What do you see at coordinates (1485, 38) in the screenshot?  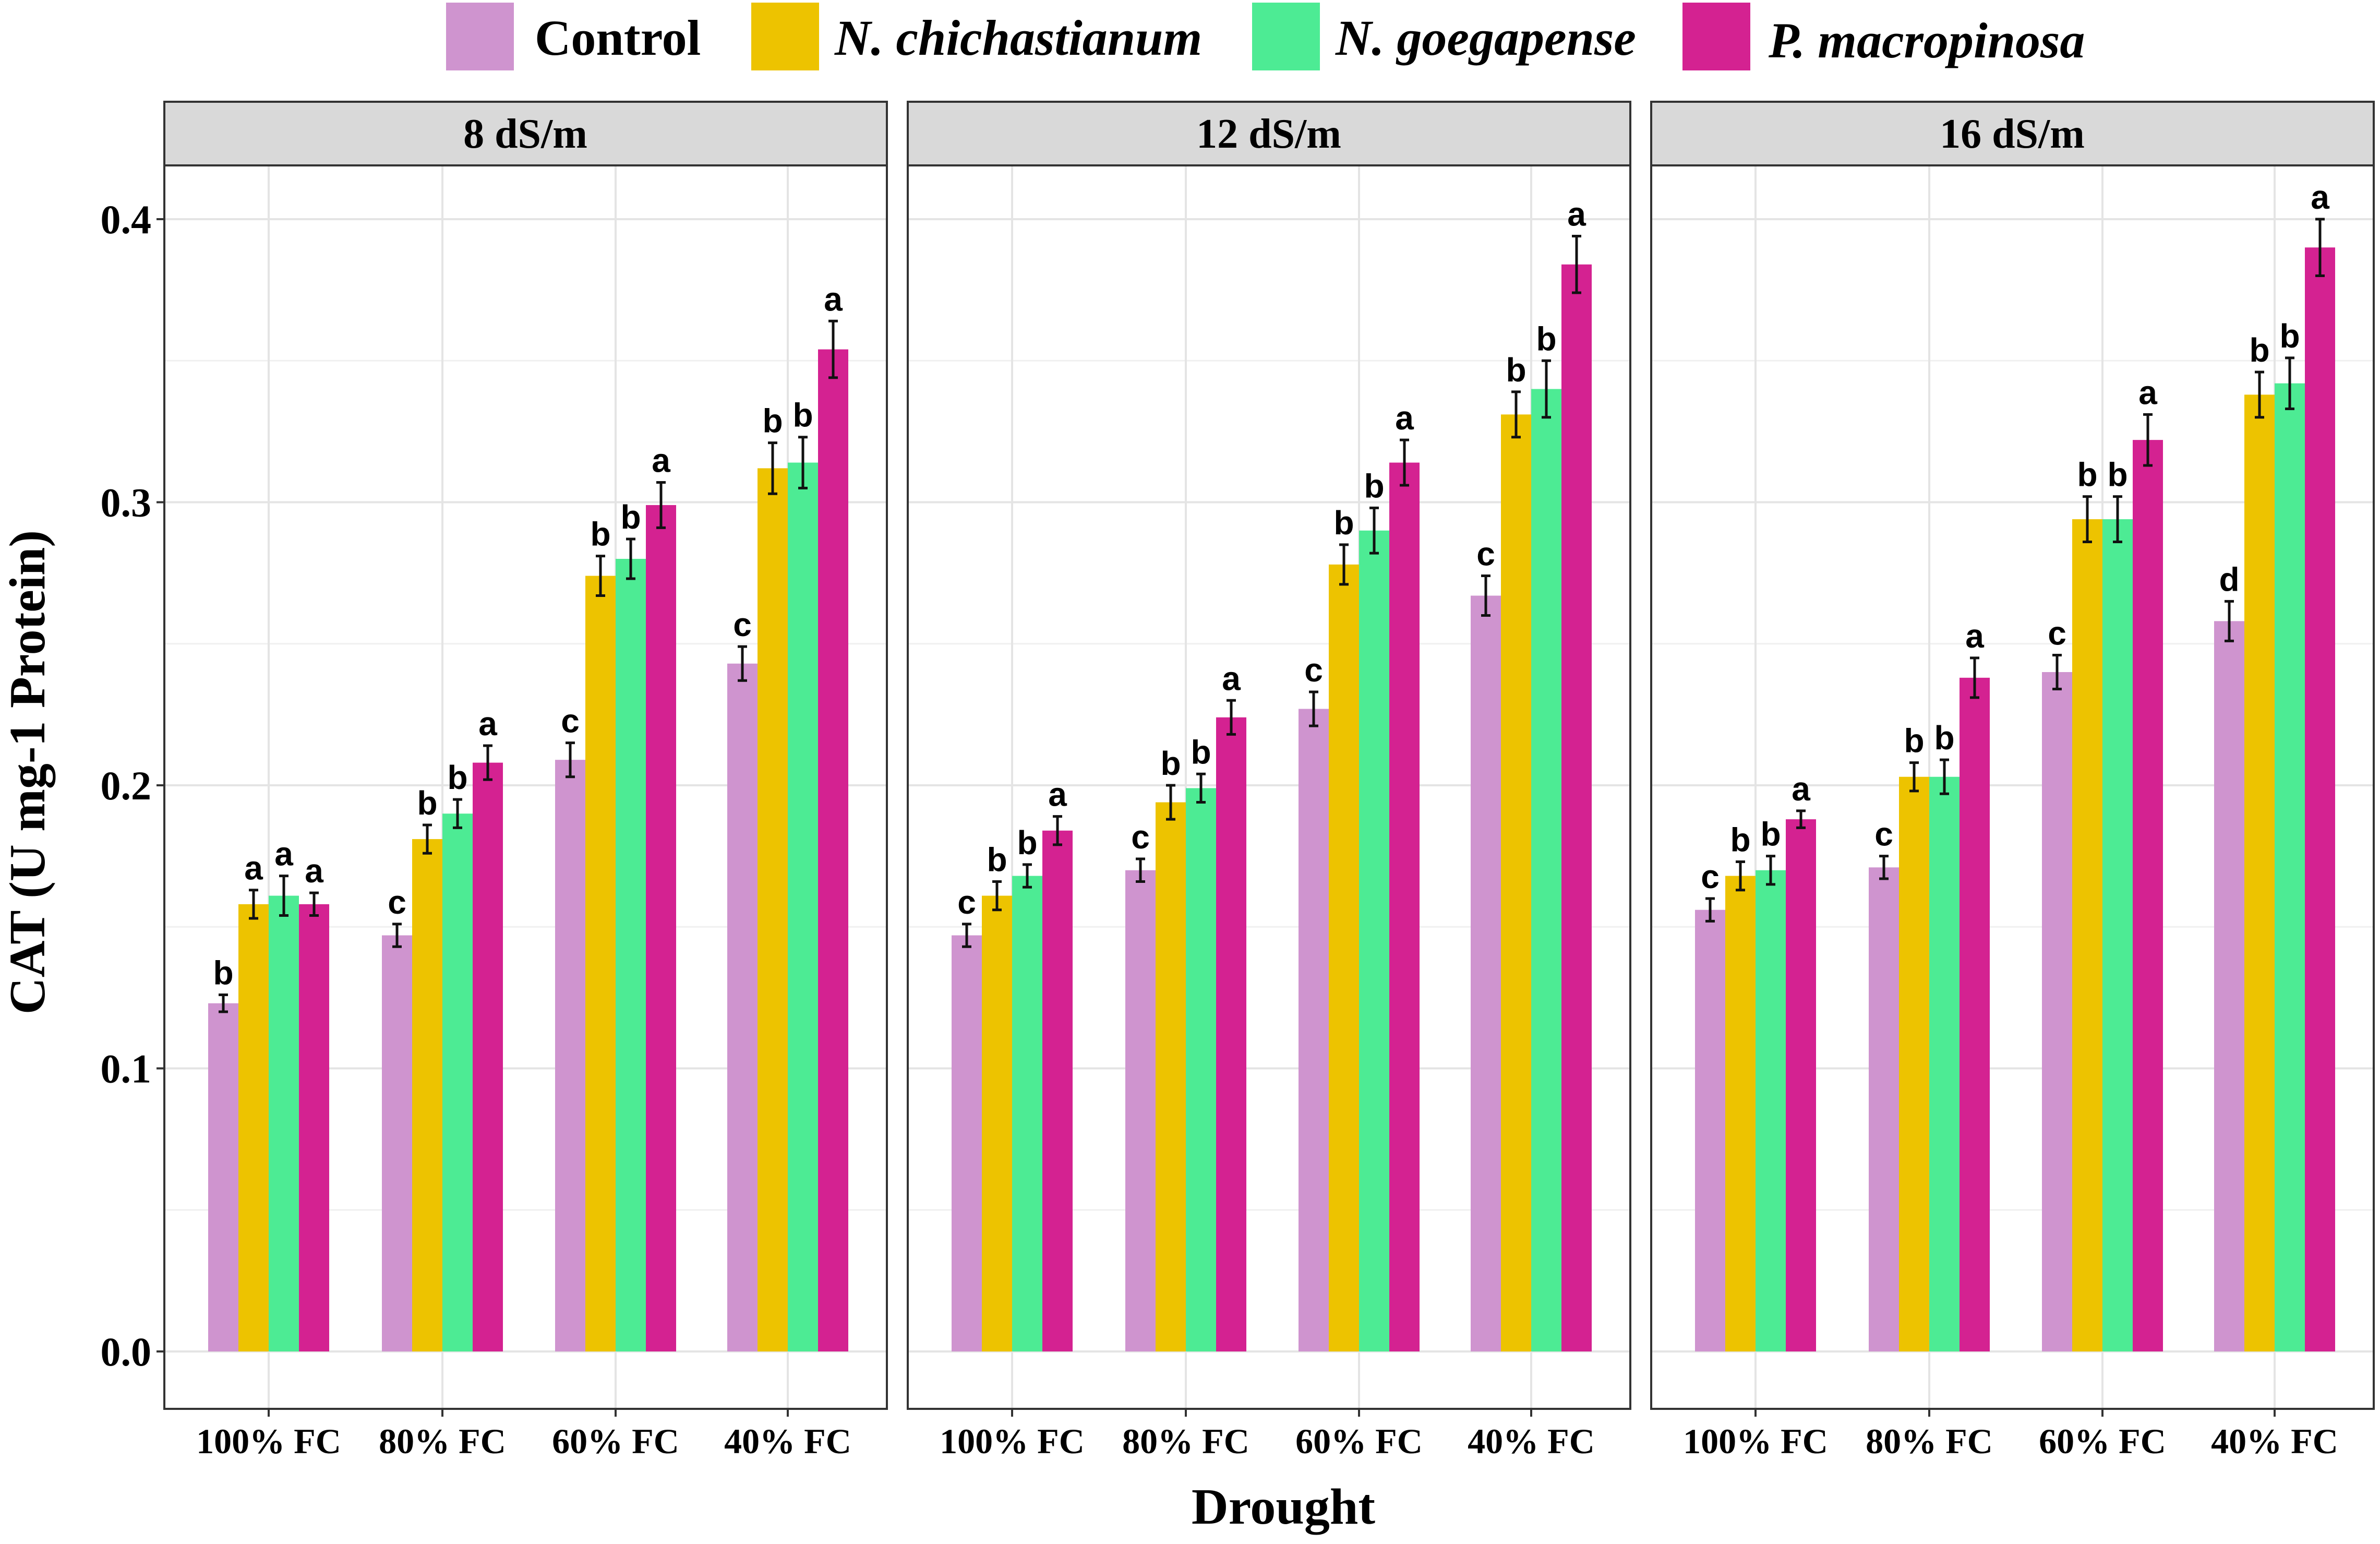 I see `legend-label-n-goegapense: N. goegapense` at bounding box center [1485, 38].